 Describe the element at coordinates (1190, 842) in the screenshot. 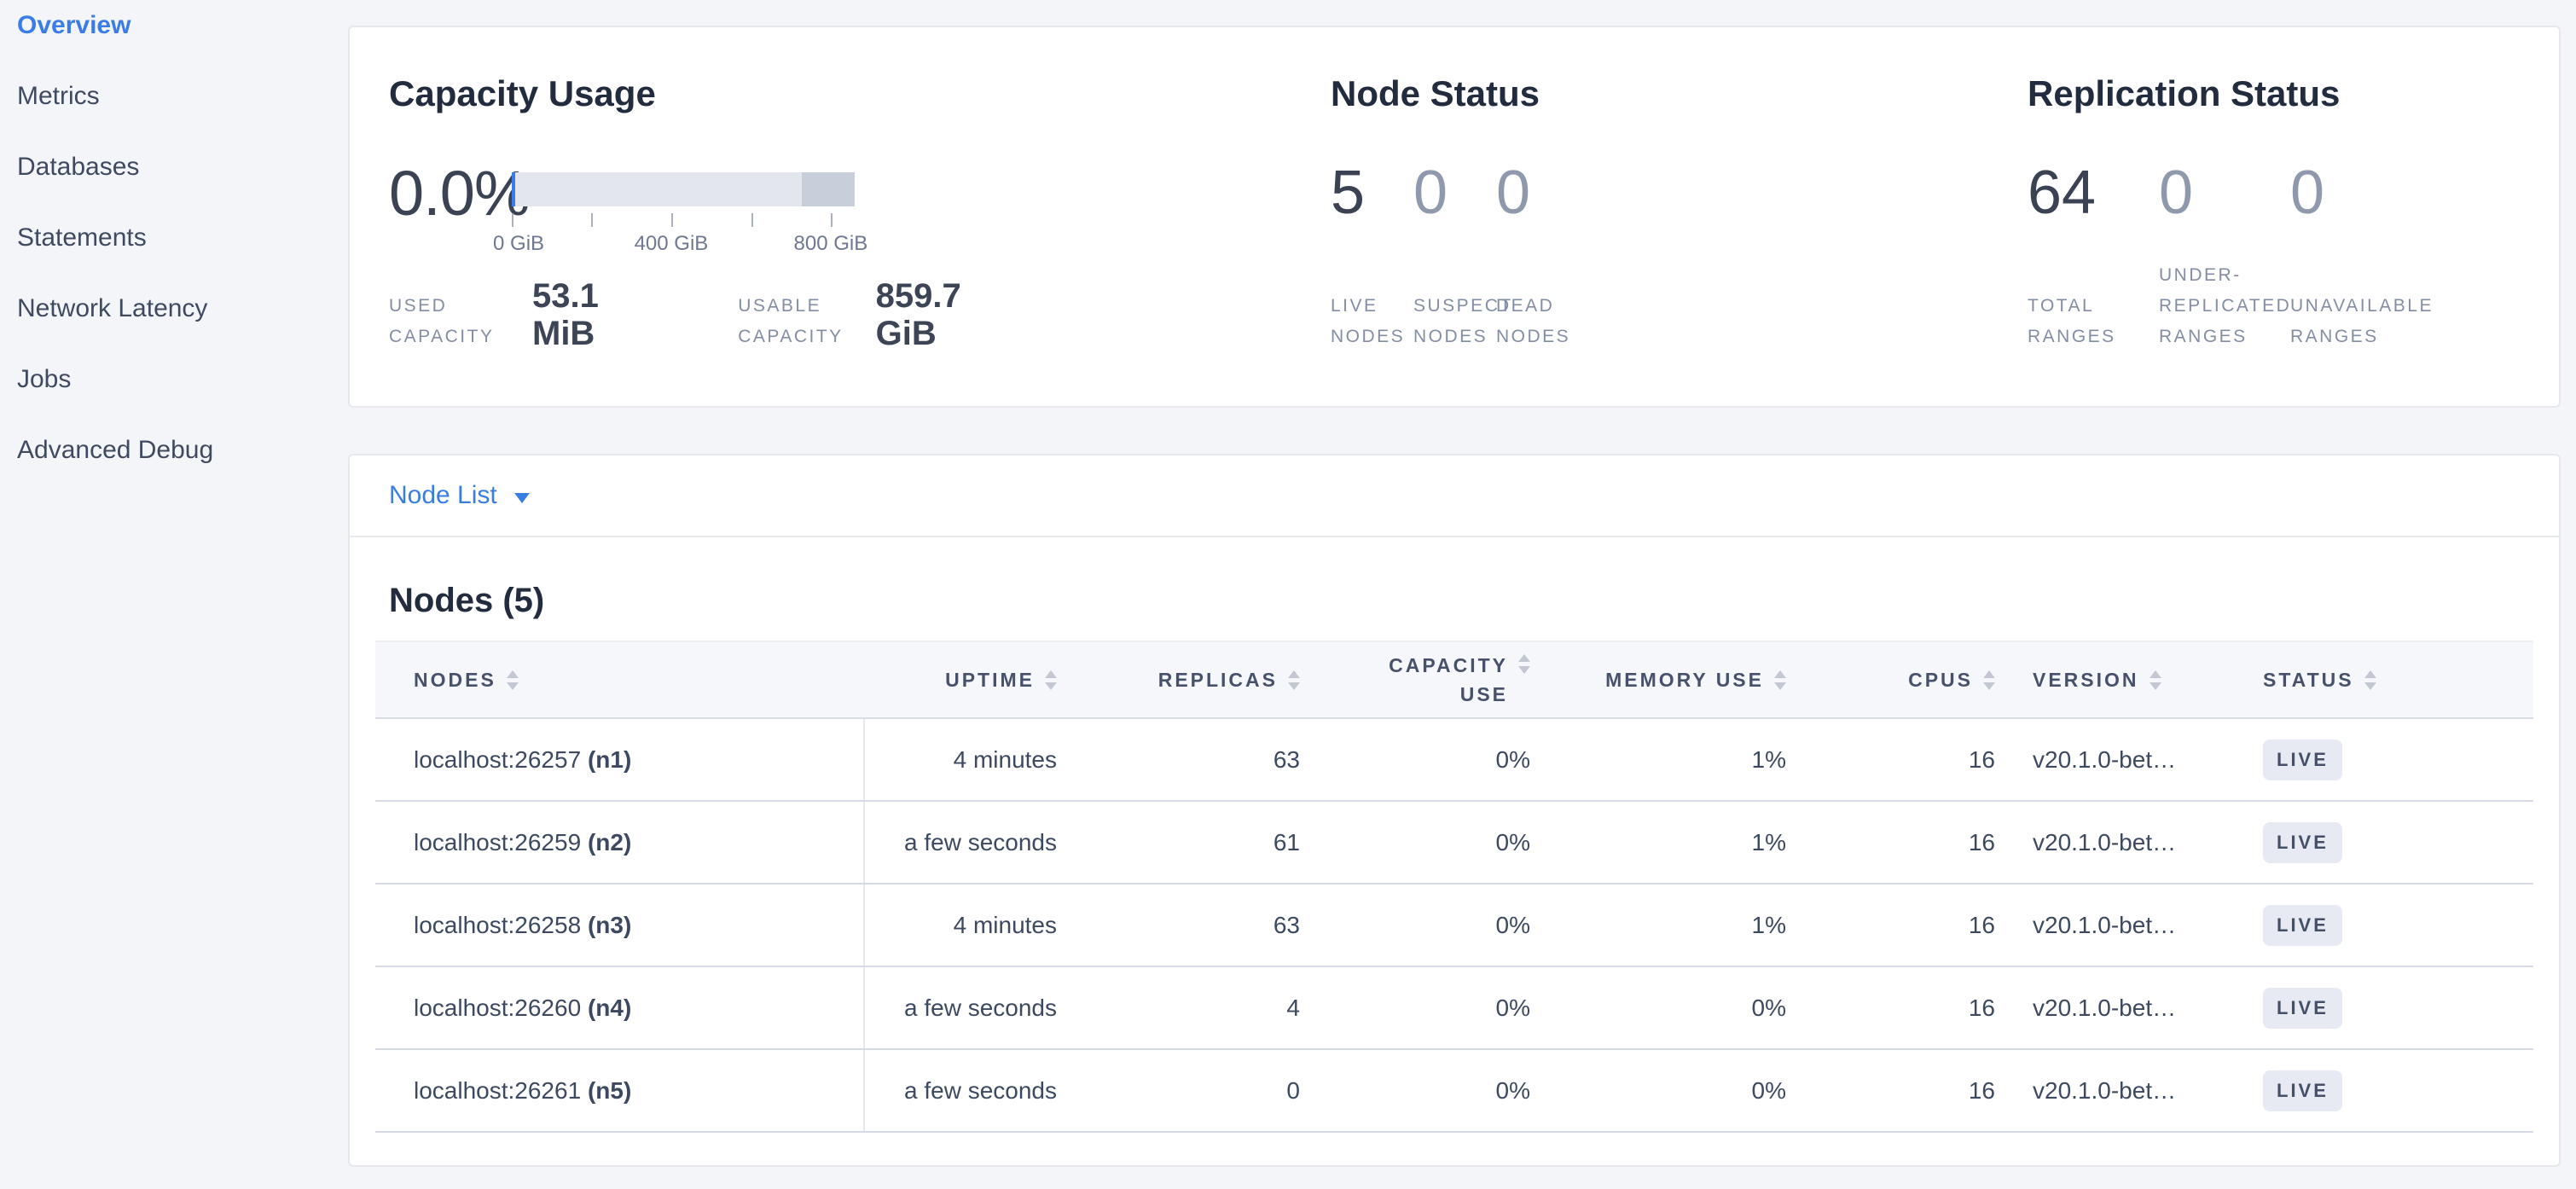

I see `replicas-cell: 61` at that location.